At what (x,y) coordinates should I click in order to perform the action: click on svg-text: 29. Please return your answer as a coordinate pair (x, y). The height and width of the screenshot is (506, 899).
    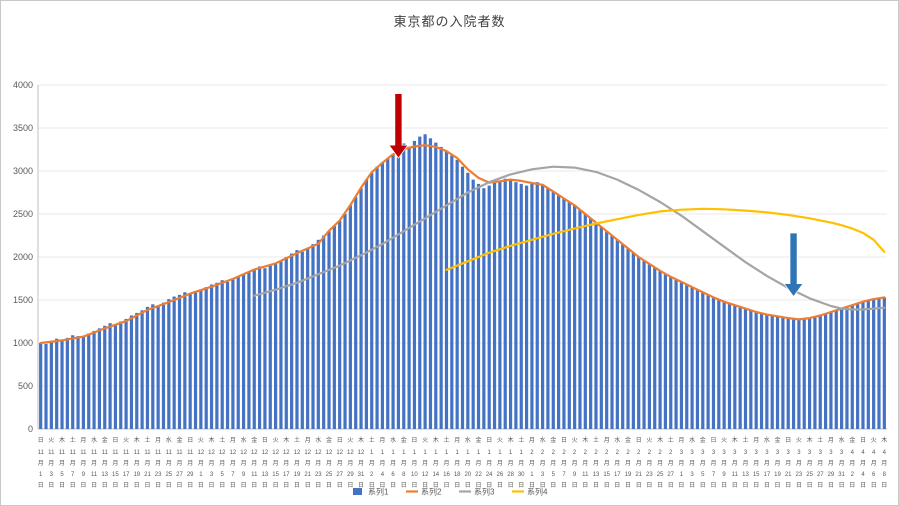
    Looking at the image, I should click on (831, 475).